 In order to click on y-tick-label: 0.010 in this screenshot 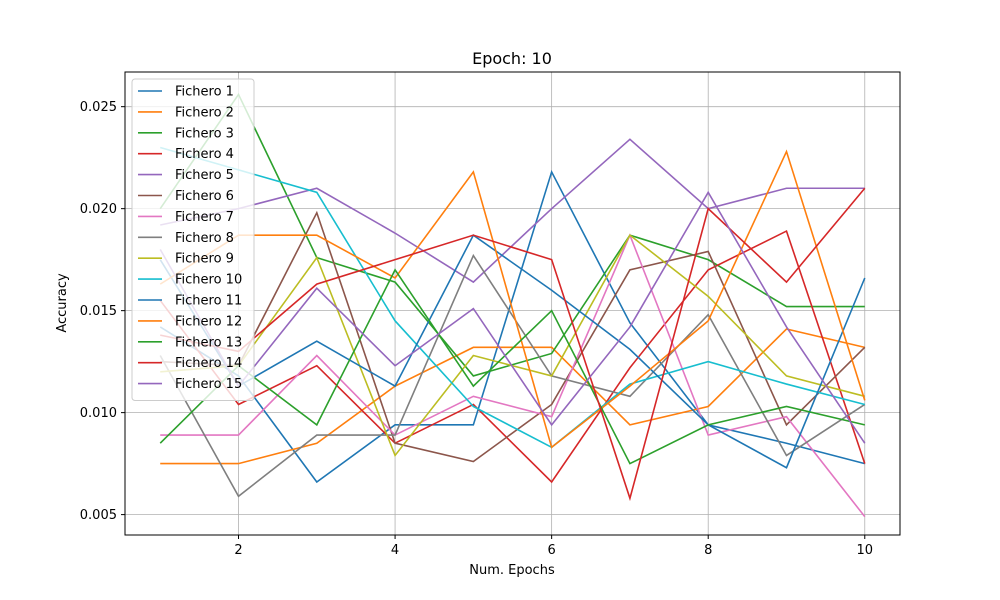, I will do `click(98, 413)`.